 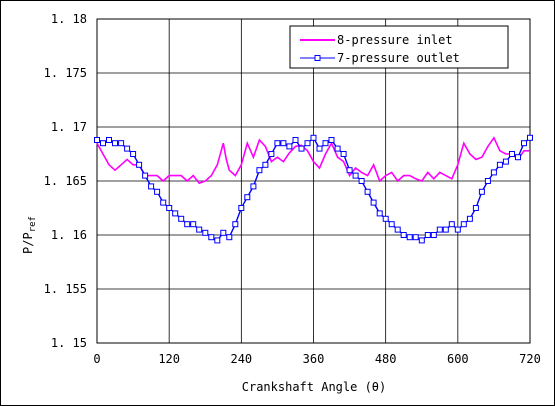 I want to click on x-tick-label: 600, so click(x=458, y=359).